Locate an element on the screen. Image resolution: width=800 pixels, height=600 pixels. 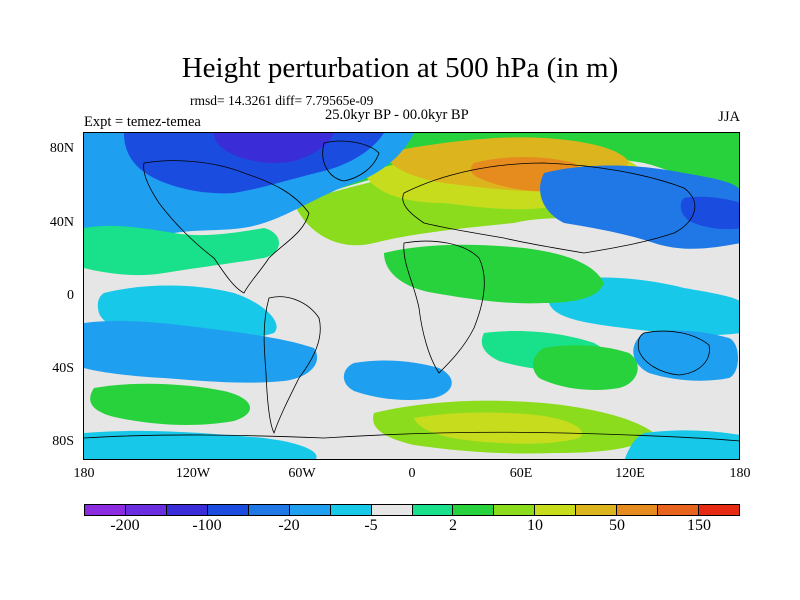
contour-cyan-antarctic-east is located at coordinates (681, 444).